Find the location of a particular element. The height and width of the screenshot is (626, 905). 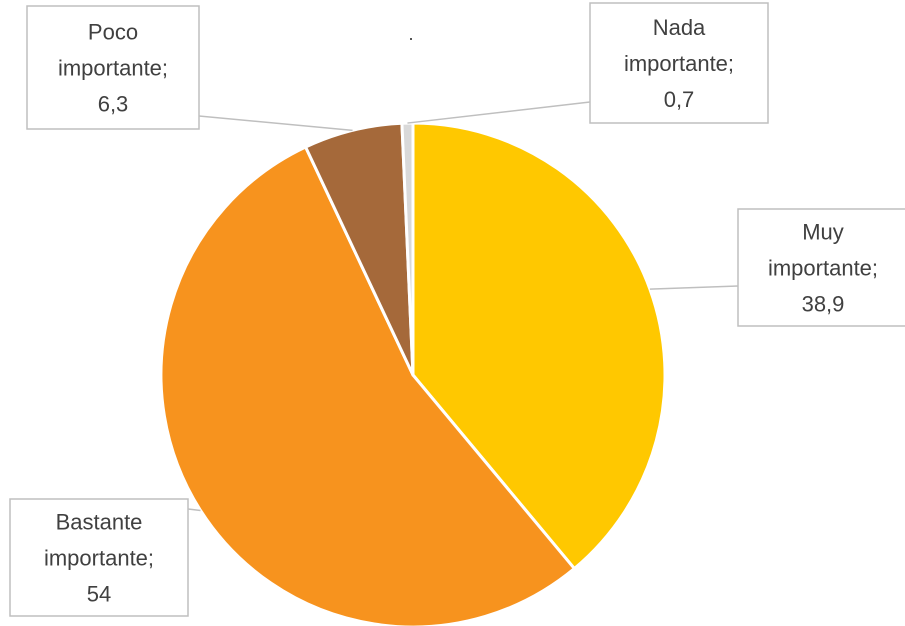

data-label-nada-line-3: 0,7 is located at coordinates (679, 99).